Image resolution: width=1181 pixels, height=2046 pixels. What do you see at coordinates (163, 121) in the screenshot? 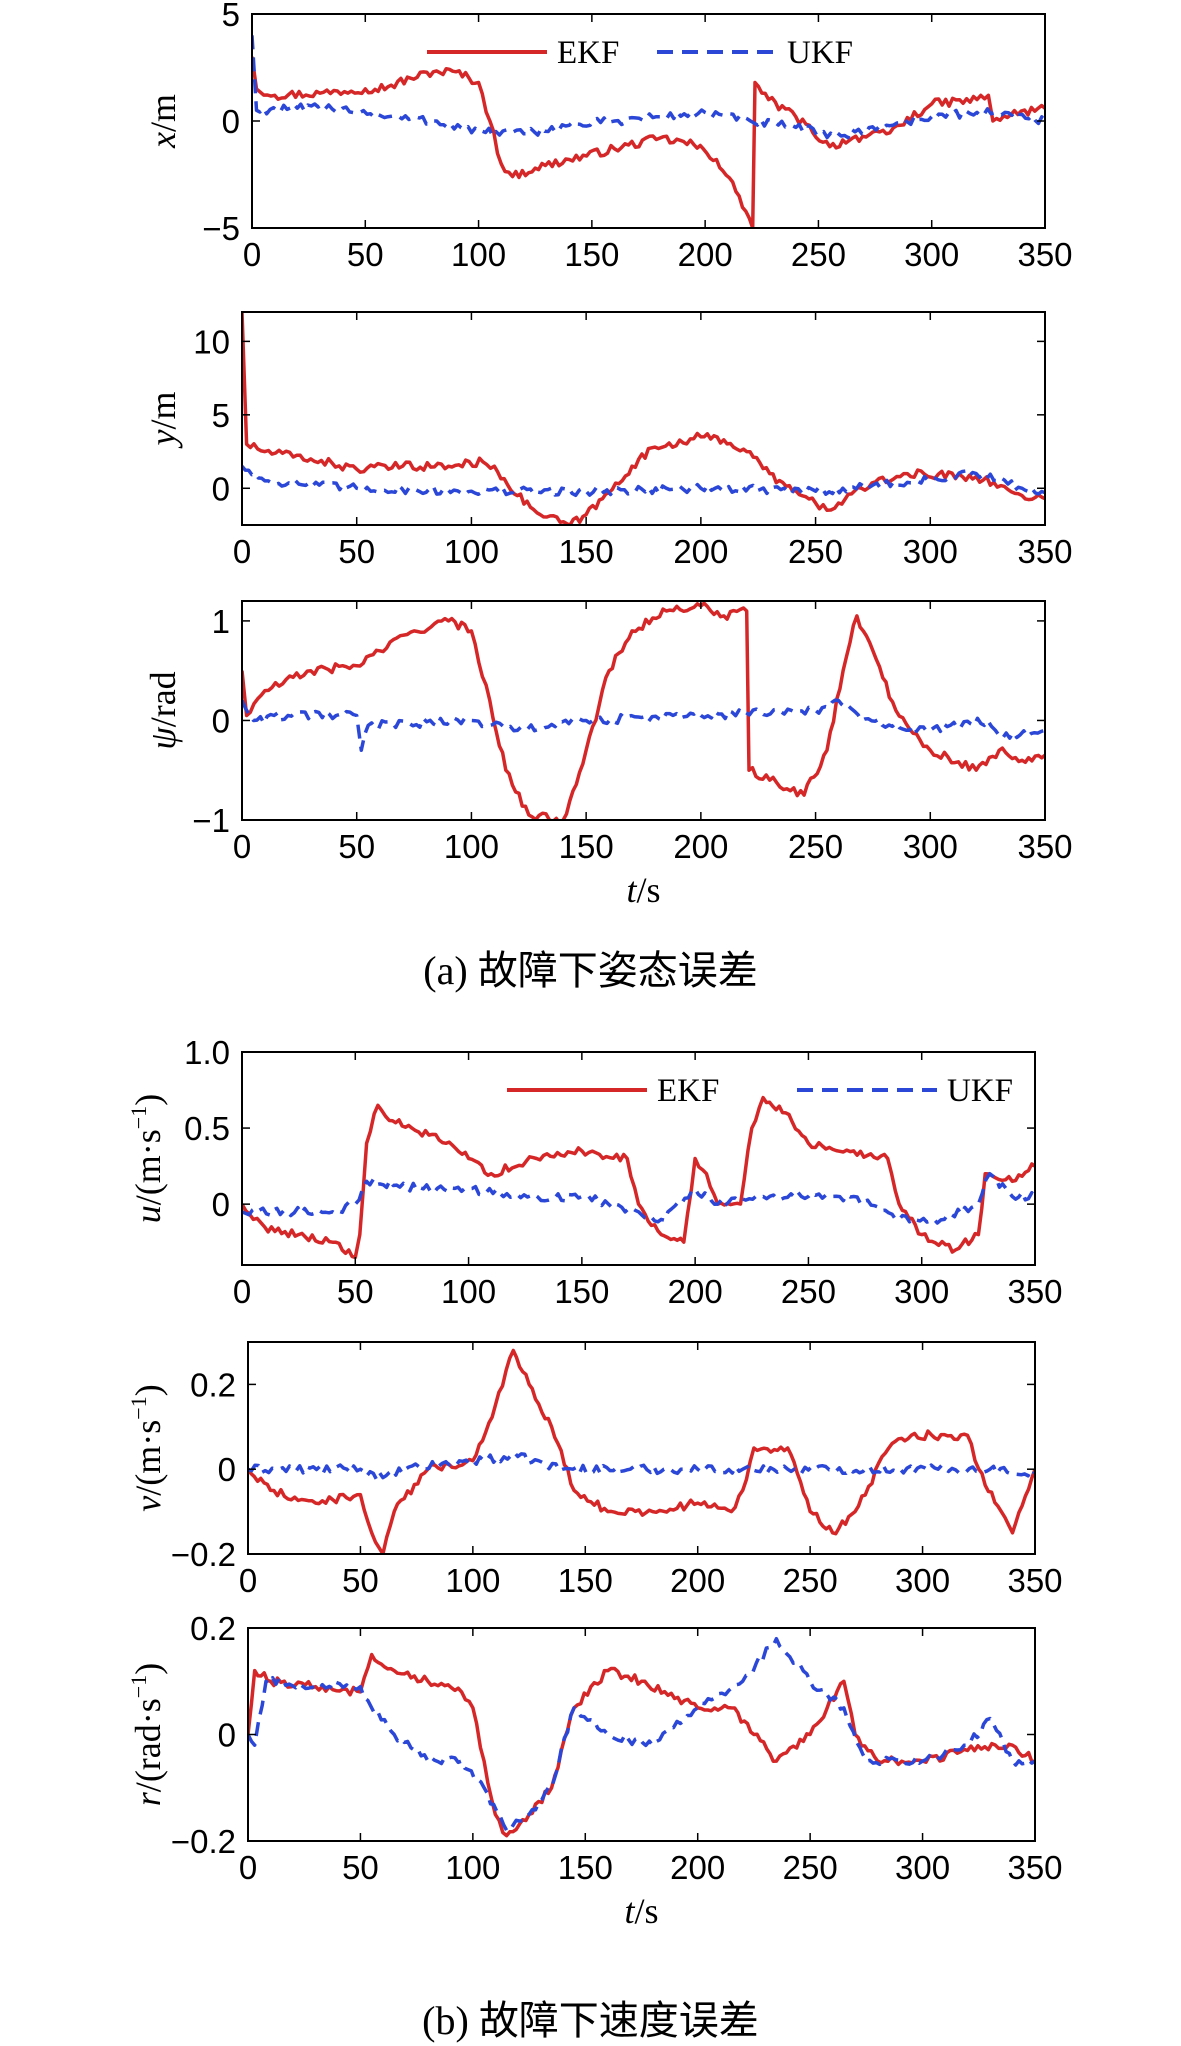
I see `y-axis-label: x/m` at bounding box center [163, 121].